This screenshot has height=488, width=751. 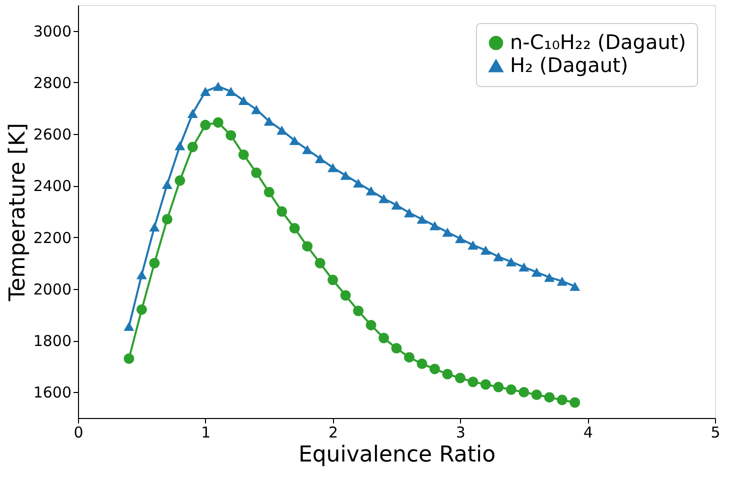 What do you see at coordinates (588, 433) in the screenshot?
I see `x-tick-label: 4` at bounding box center [588, 433].